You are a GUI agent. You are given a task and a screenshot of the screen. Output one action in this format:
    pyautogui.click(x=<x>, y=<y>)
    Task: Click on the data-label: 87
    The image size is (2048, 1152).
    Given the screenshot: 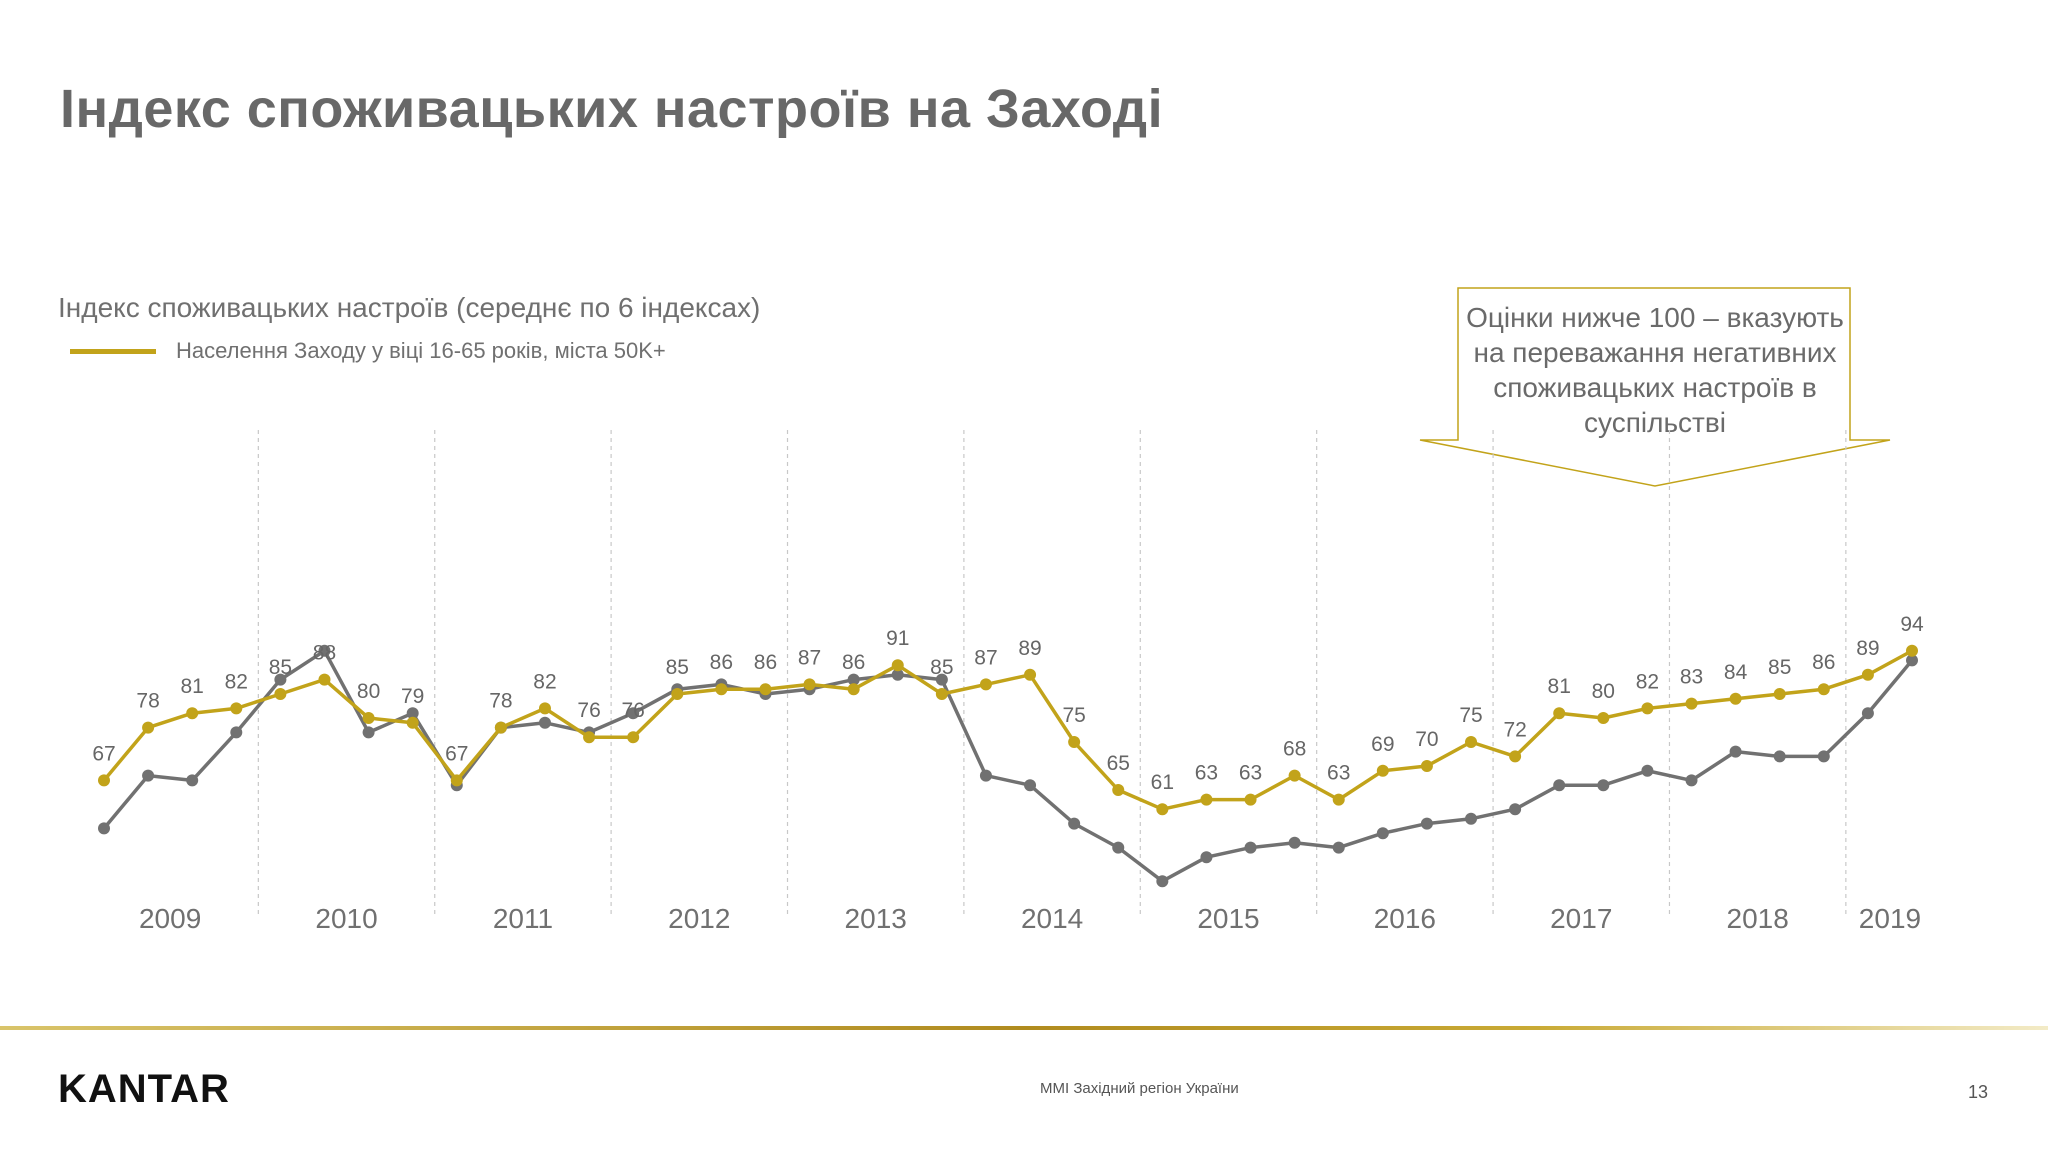 What is the action you would take?
    pyautogui.click(x=985, y=657)
    